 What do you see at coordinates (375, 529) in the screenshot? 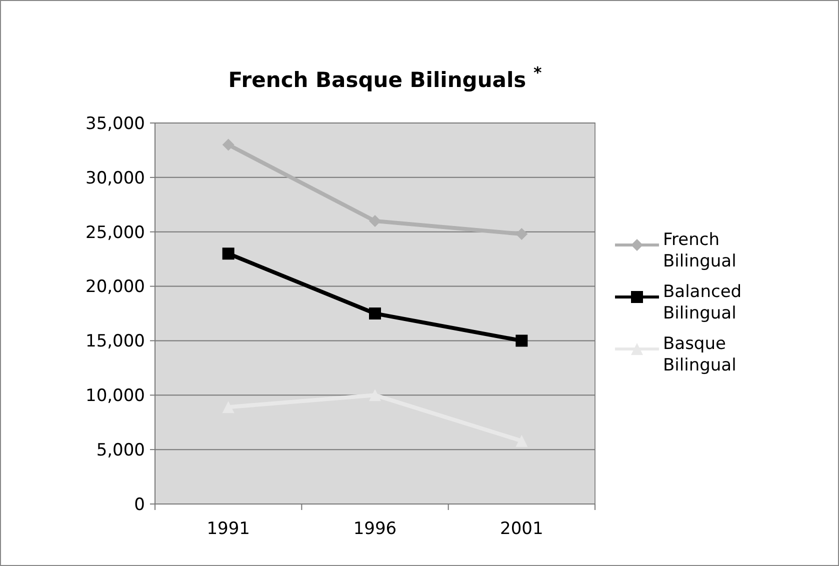
I see `x-tick-label: 1996` at bounding box center [375, 529].